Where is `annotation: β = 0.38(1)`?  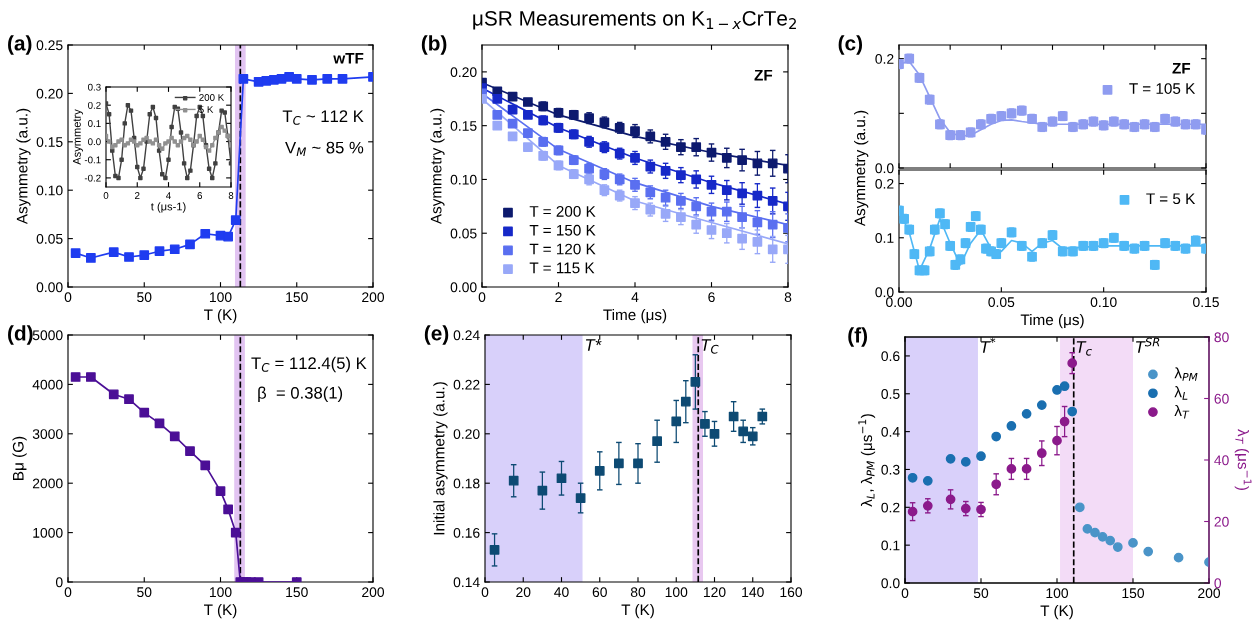
annotation: β = 0.38(1) is located at coordinates (300, 394).